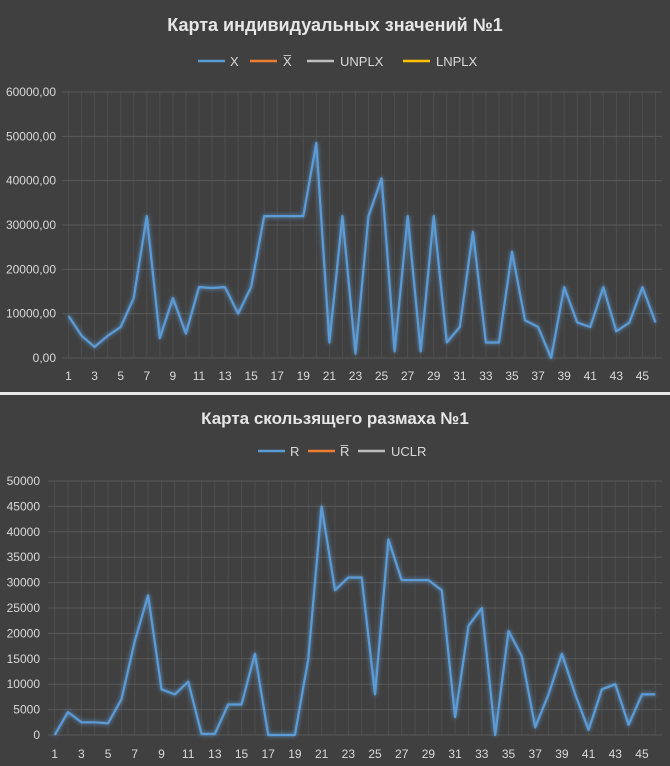 This screenshot has height=766, width=670. I want to click on legend-label-lnplx: LNPLX, so click(457, 61).